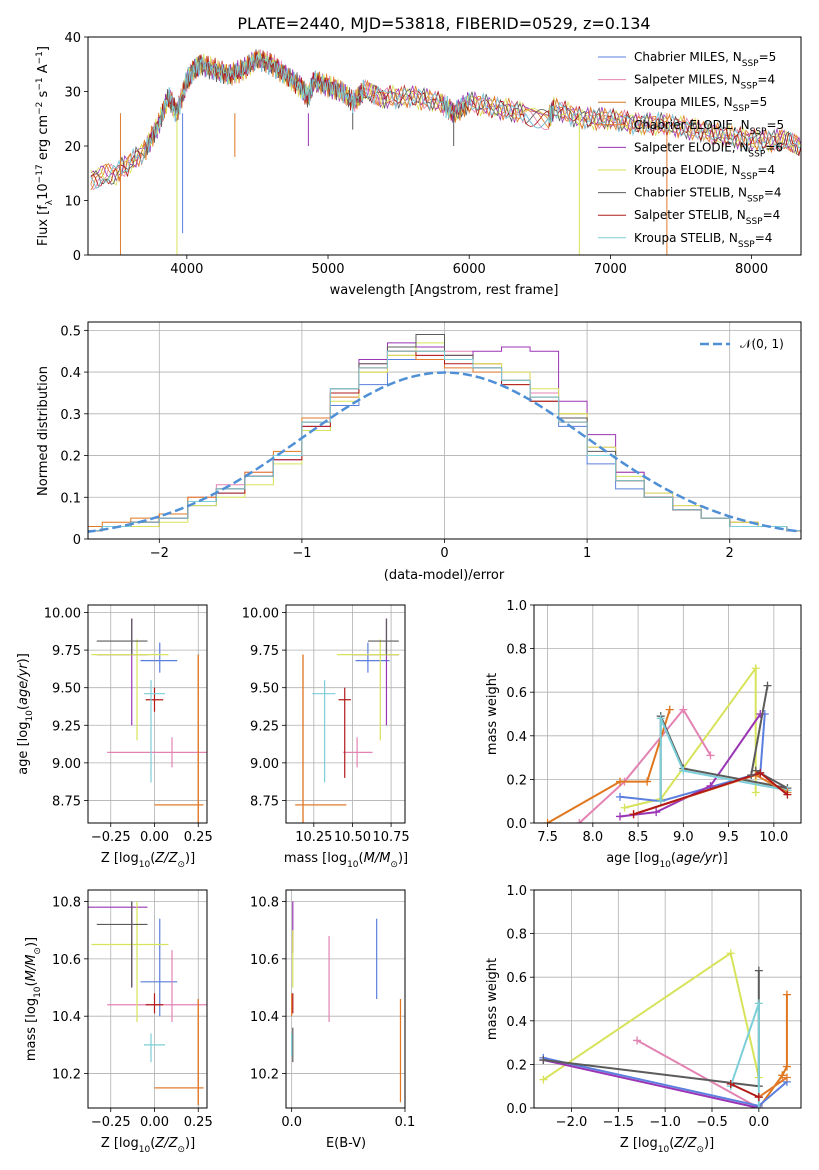  Describe the element at coordinates (709, 127) in the screenshot. I see `legend-label: Chabrier ELODIE, NSSP=5` at that location.